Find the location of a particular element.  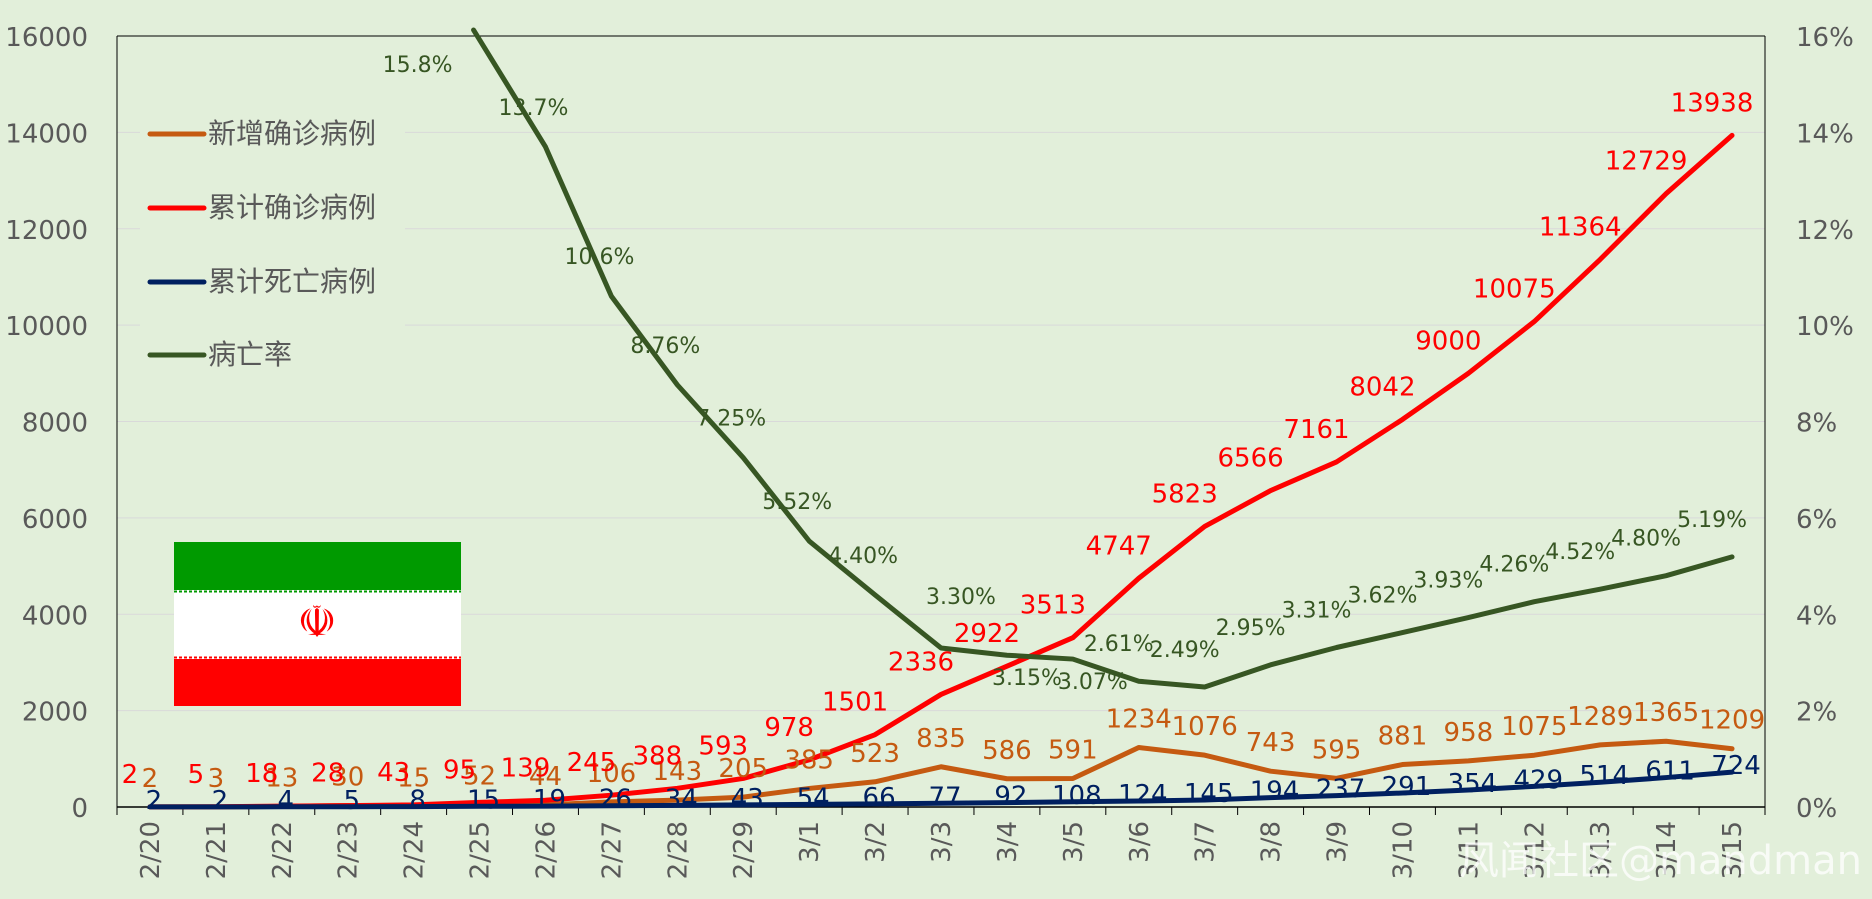

x-tick-label: 3/6 is located at coordinates (1140, 842).